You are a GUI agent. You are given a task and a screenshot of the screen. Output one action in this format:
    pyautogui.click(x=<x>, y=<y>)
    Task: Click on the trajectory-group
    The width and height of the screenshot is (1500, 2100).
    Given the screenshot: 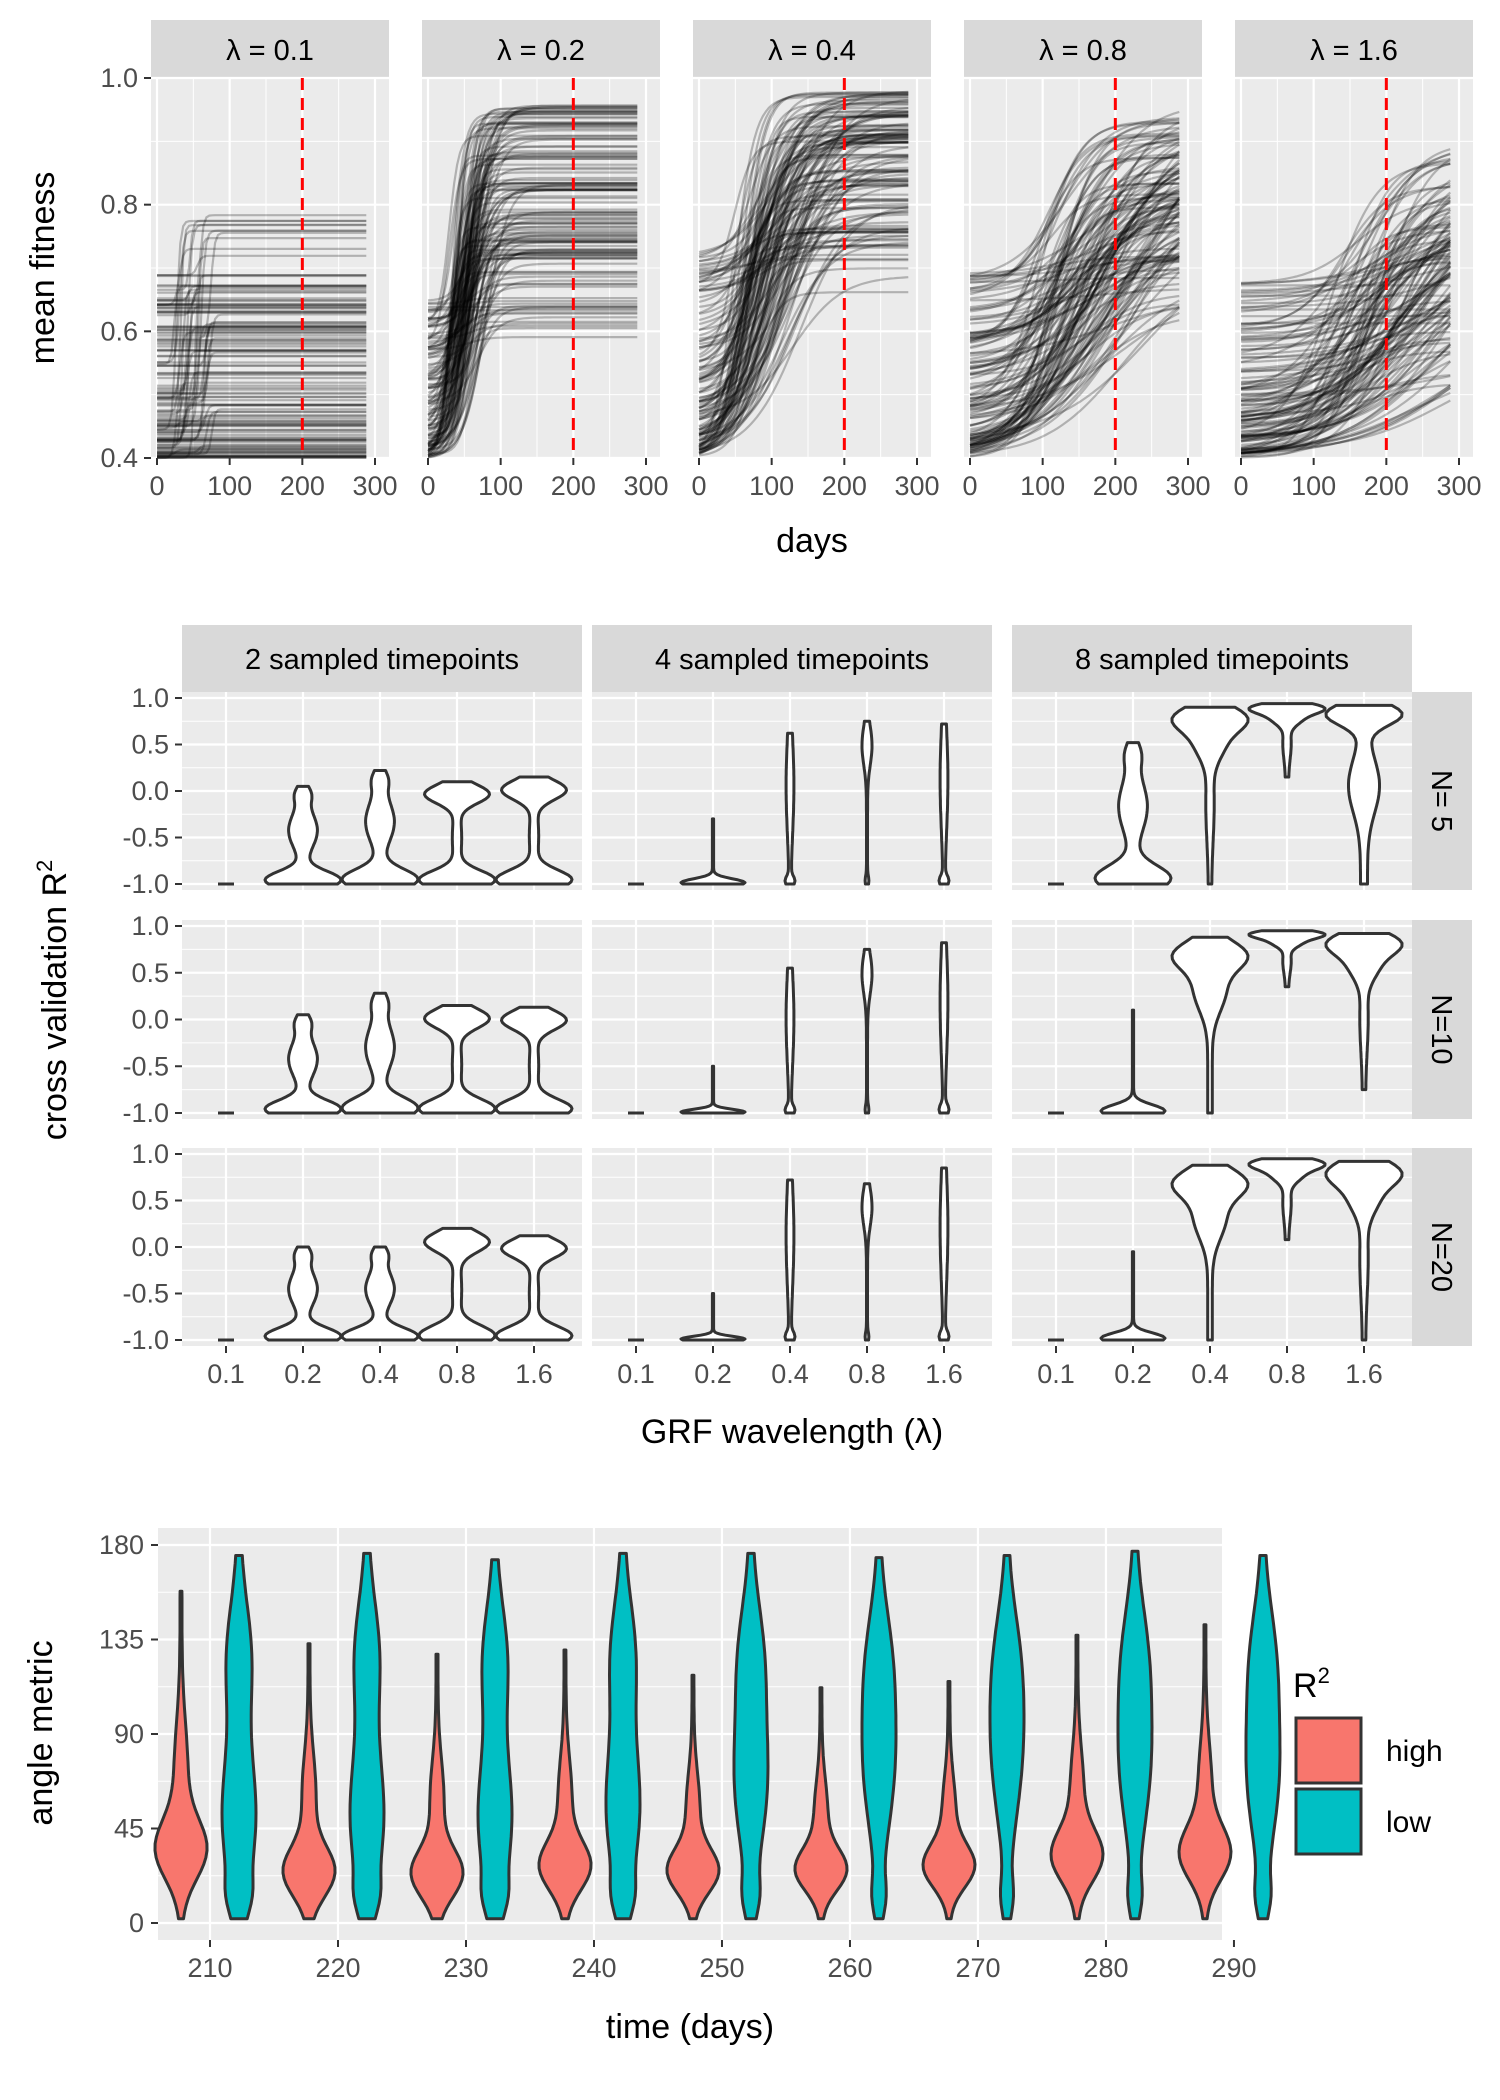 What is the action you would take?
    pyautogui.click(x=532, y=281)
    